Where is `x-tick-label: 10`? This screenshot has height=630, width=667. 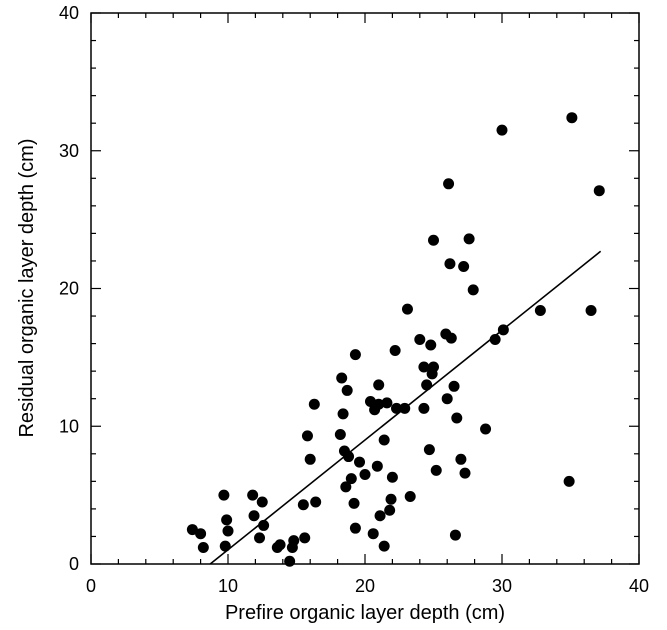
x-tick-label: 10 is located at coordinates (228, 586).